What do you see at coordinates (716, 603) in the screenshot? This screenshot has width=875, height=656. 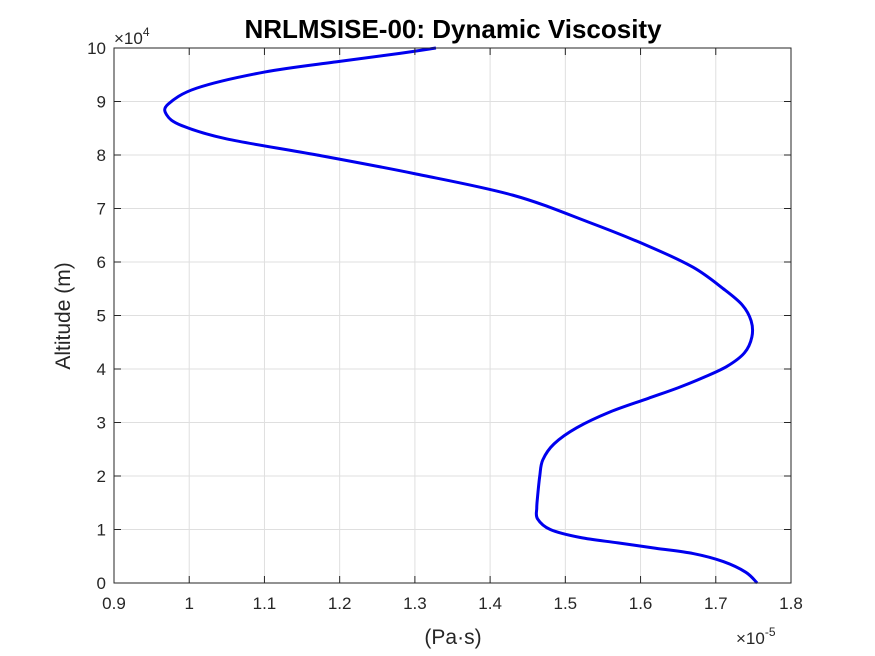 I see `x-tick-label: 1.7` at bounding box center [716, 603].